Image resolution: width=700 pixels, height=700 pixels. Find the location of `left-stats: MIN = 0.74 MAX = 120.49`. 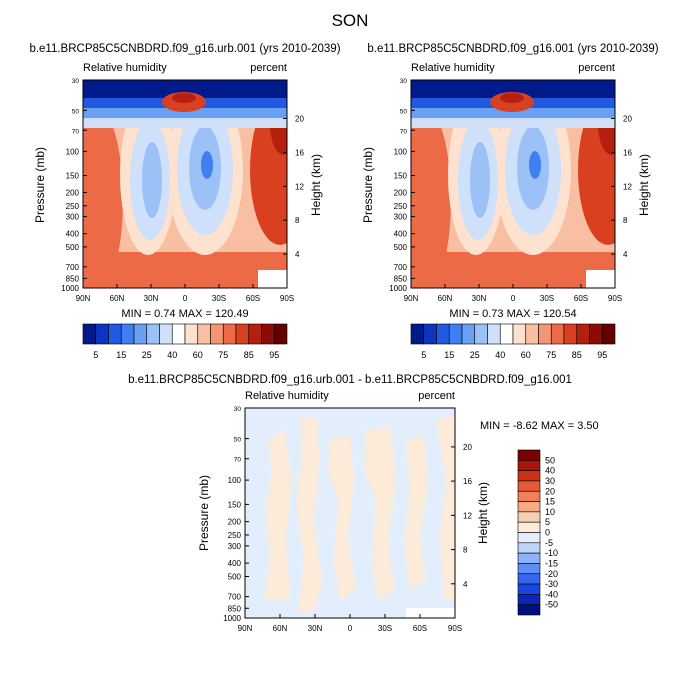

left-stats: MIN = 0.74 MAX = 120.49 is located at coordinates (184, 314).